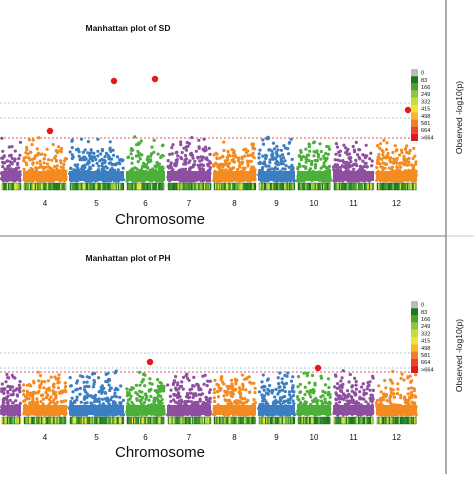 The height and width of the screenshot is (479, 474). Describe the element at coordinates (414, 80) in the screenshot. I see `legend-swatch` at that location.